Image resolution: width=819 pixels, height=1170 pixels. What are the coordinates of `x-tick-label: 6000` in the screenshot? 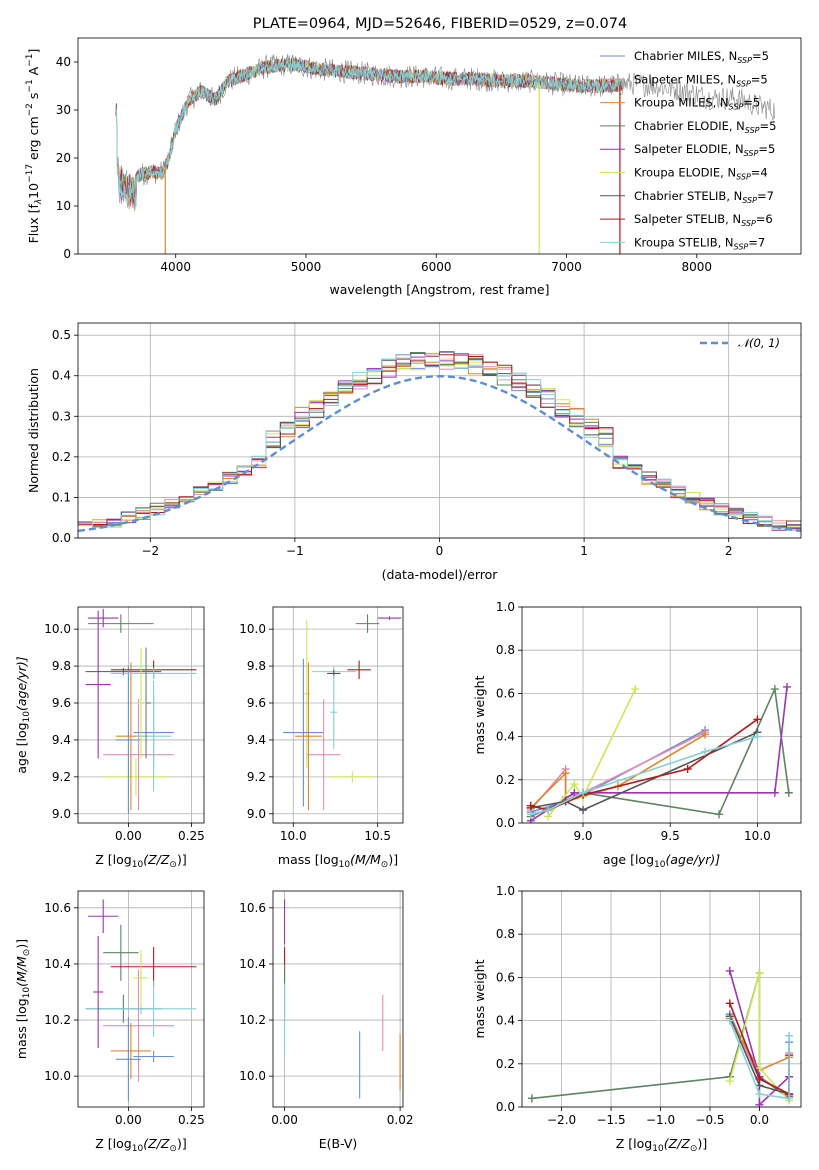 It's located at (436, 267).